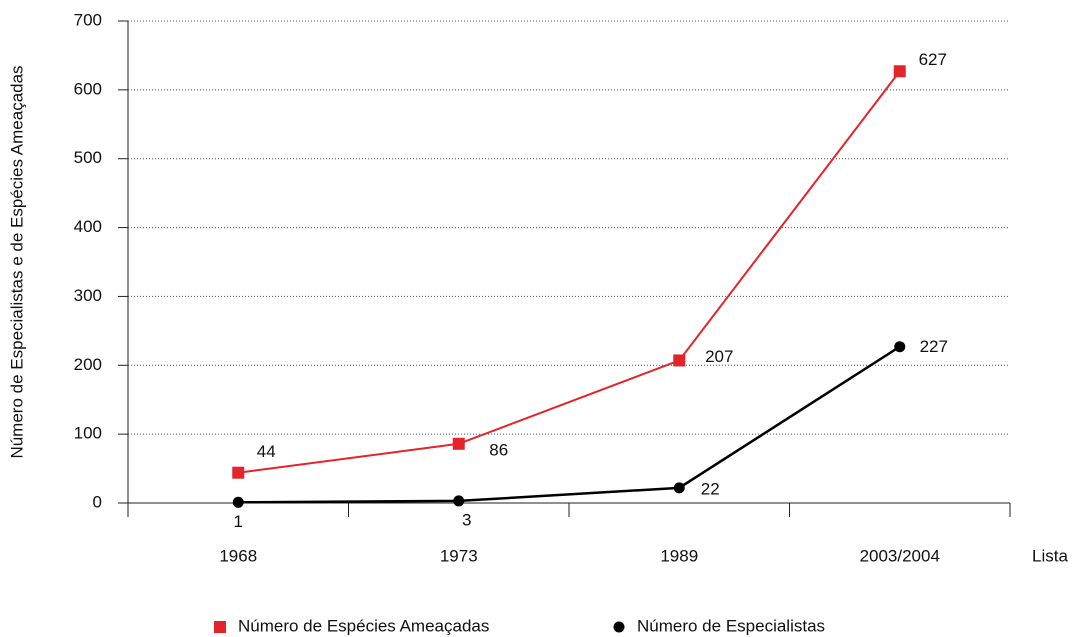  What do you see at coordinates (731, 625) in the screenshot?
I see `legend-label: Número de Especialistas` at bounding box center [731, 625].